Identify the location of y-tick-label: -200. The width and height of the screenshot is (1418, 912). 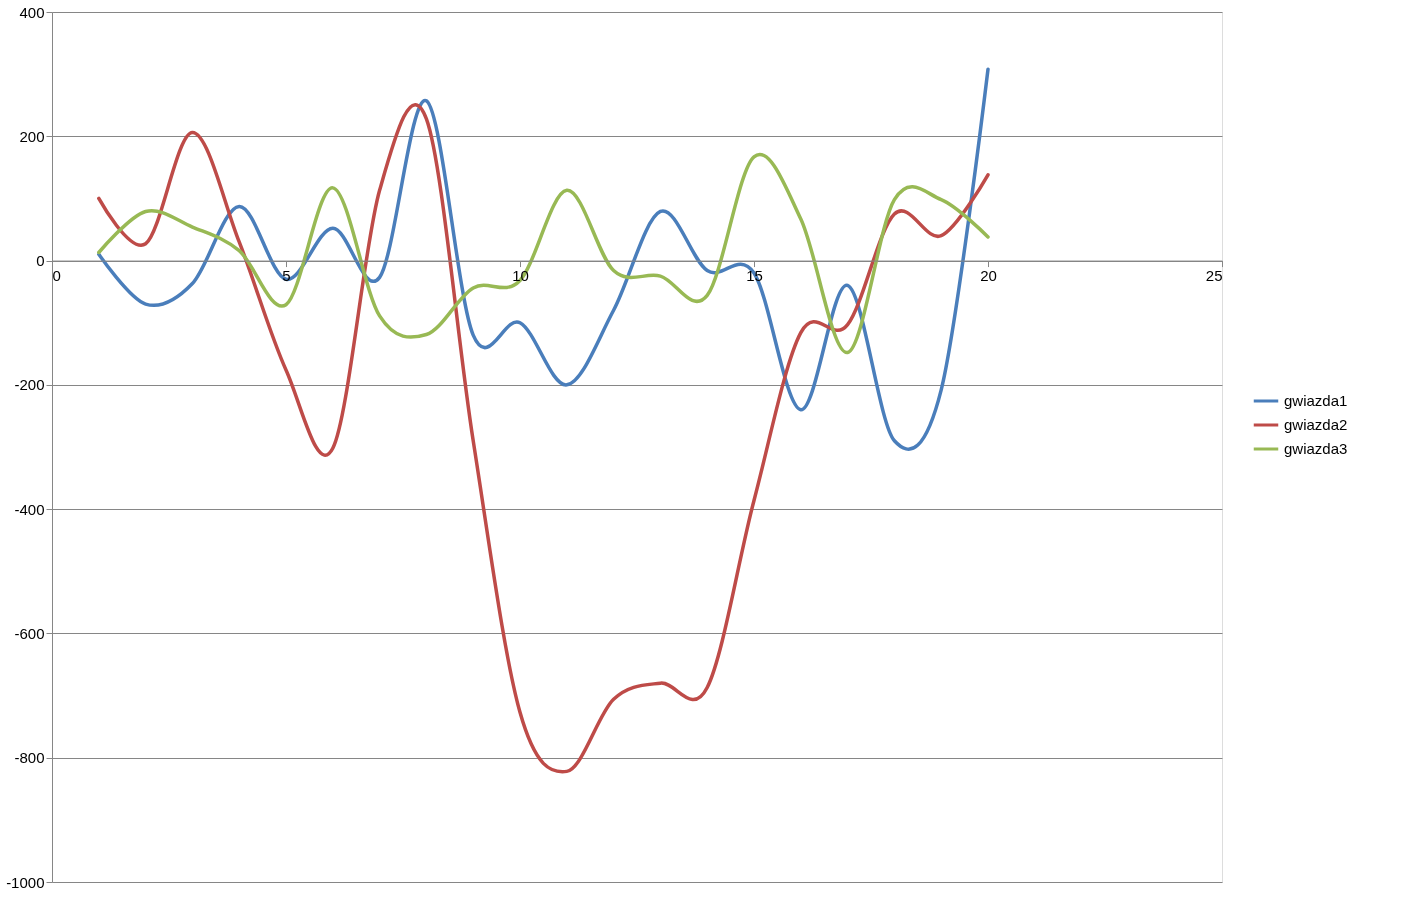
(29, 385).